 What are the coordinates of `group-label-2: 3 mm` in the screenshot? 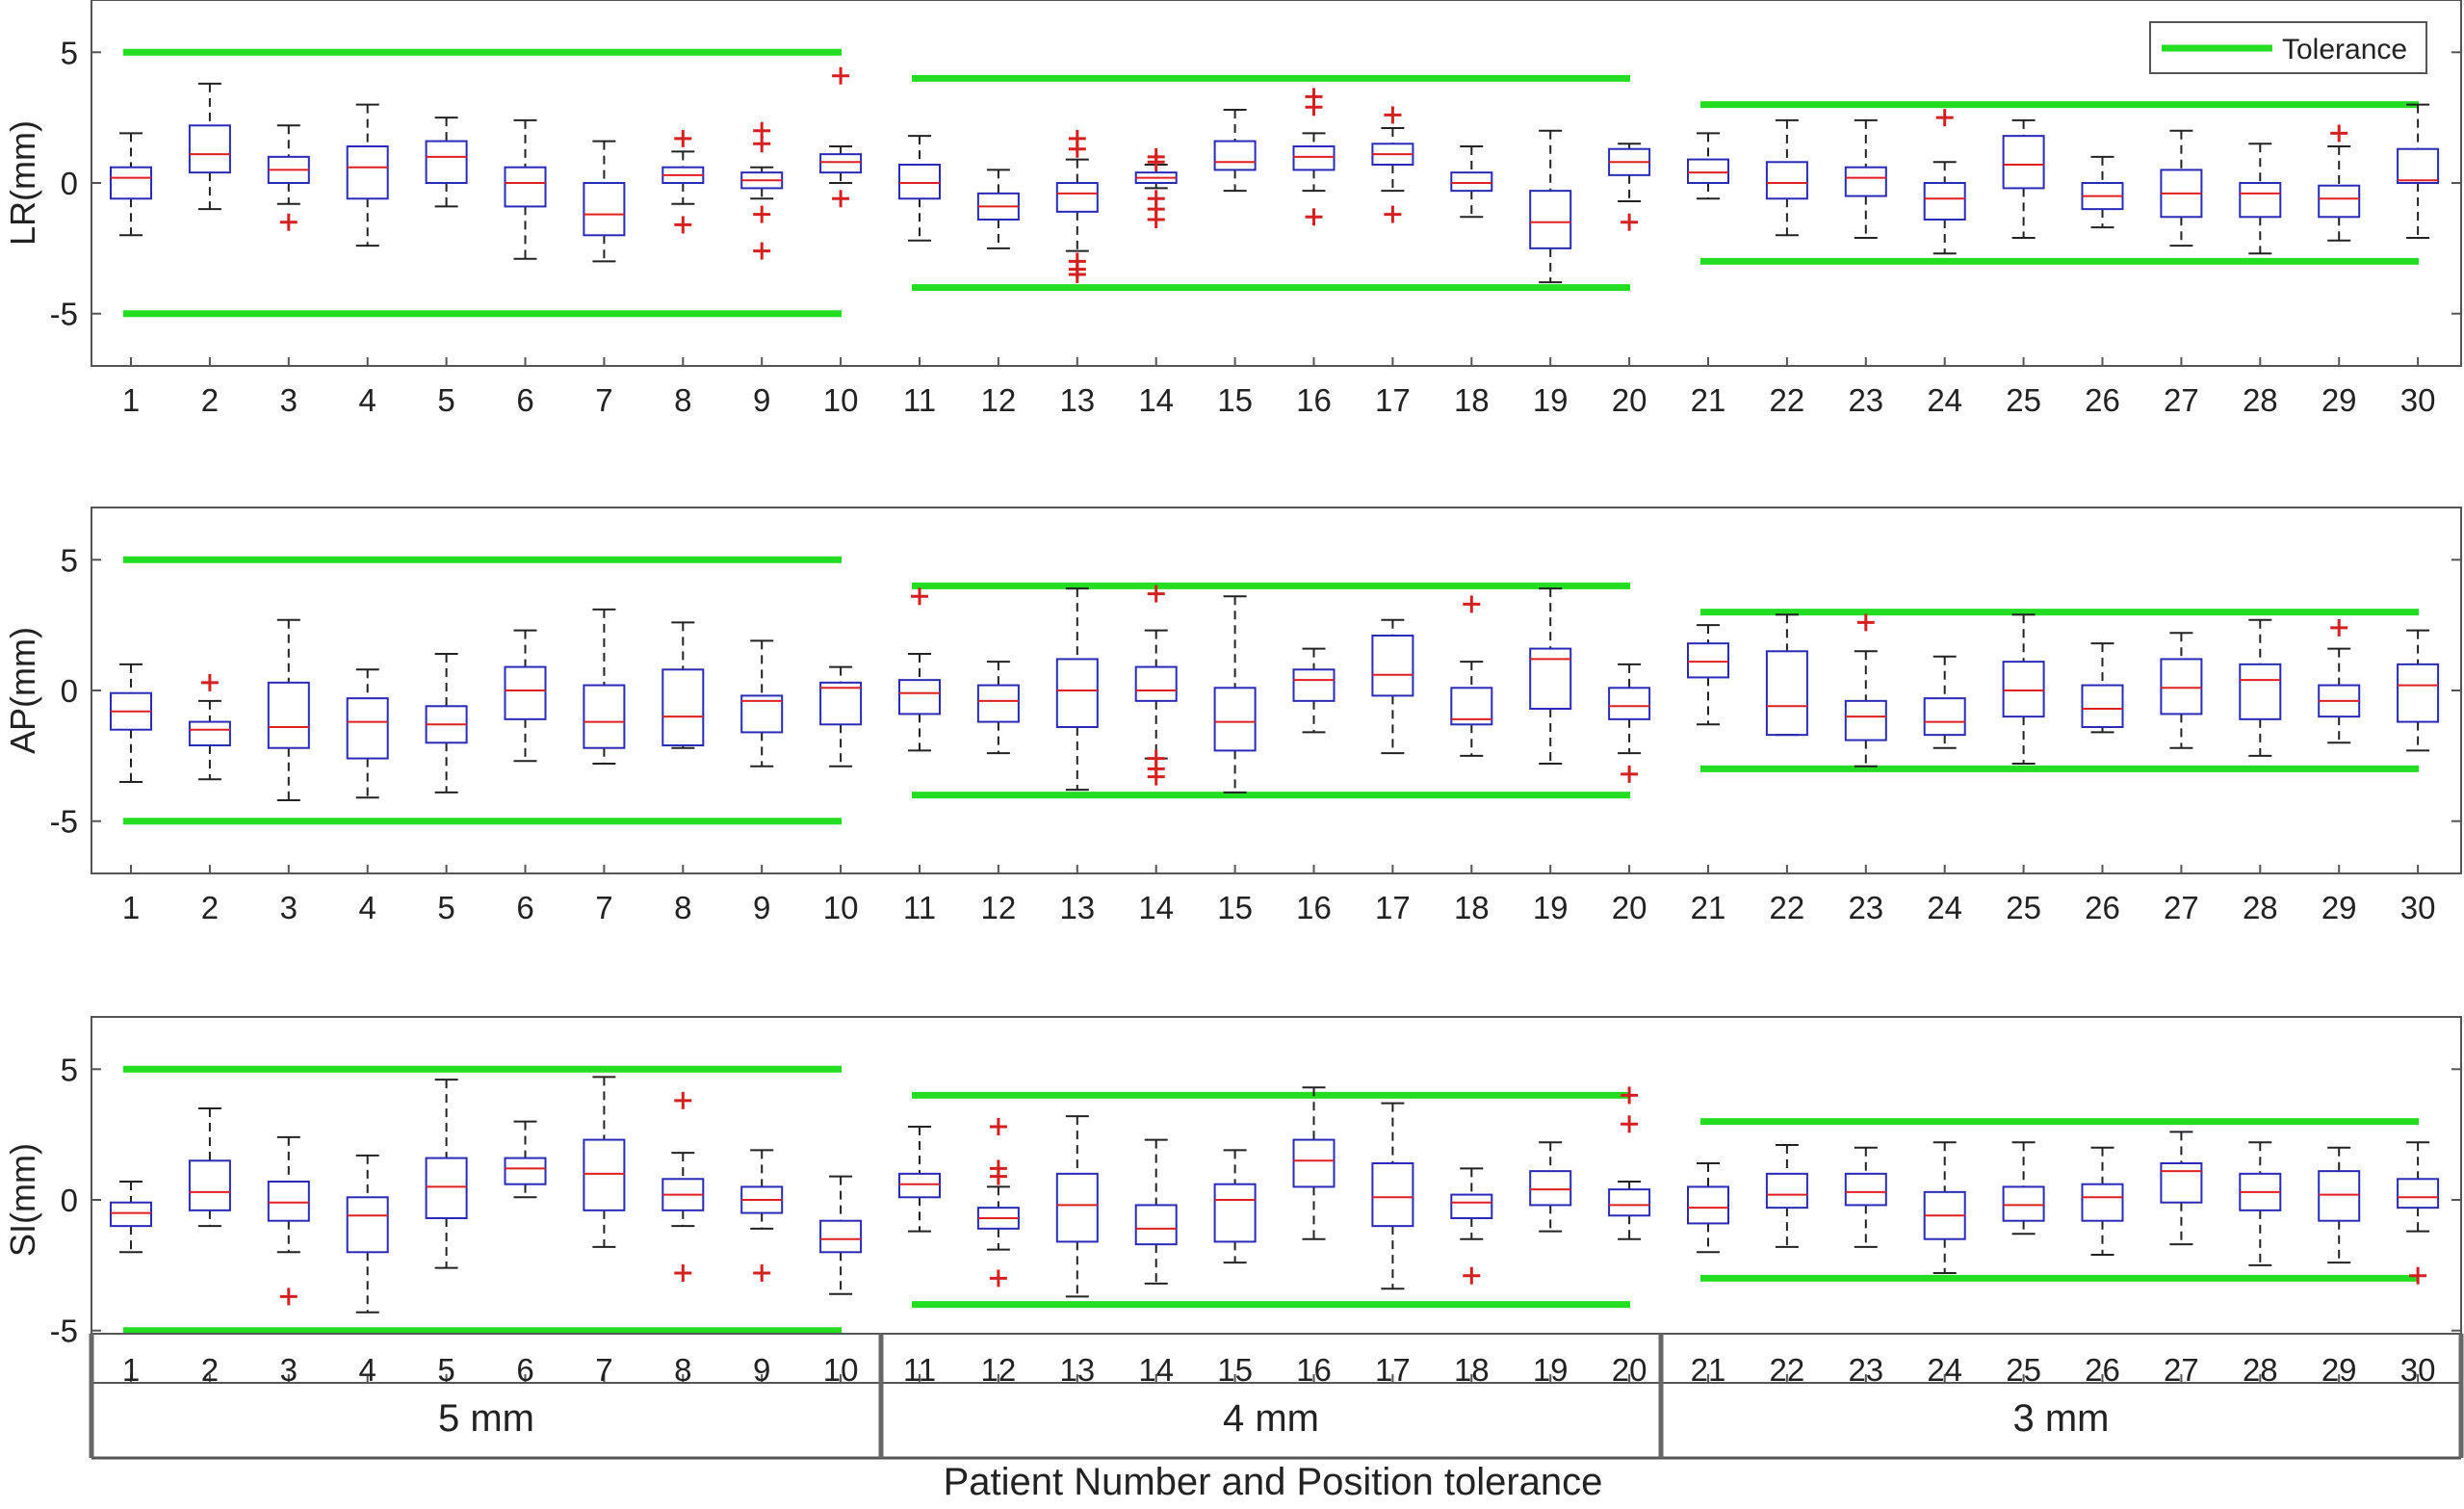 It's located at (2061, 1419).